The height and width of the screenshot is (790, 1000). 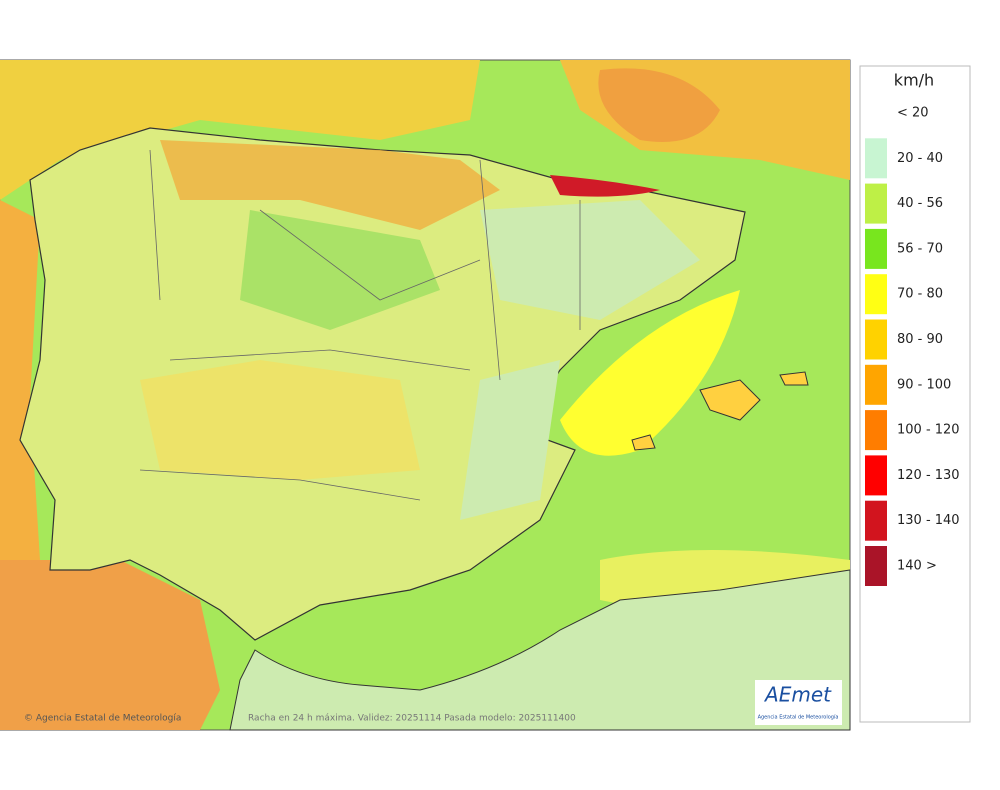 I want to click on credit: © Agencia Estatal de Meteorología, so click(x=102, y=719).